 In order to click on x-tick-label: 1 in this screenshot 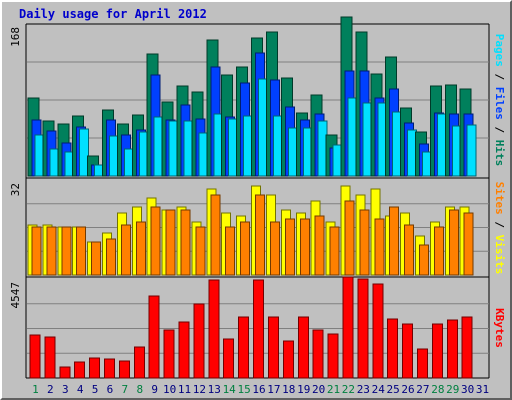, I will do `click(35, 389)`.